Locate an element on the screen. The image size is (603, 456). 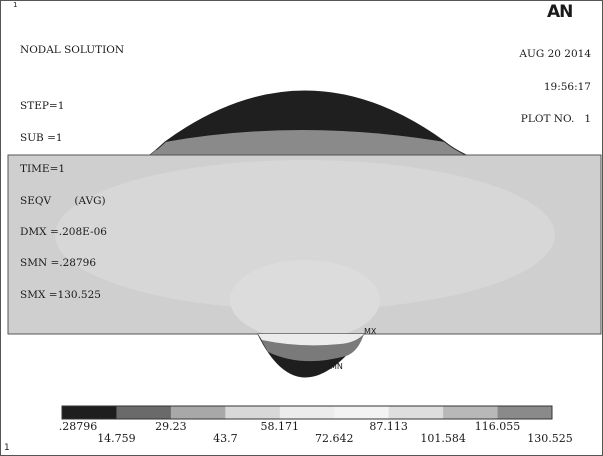
top-window-number: 1 is located at coordinates (15, 5).